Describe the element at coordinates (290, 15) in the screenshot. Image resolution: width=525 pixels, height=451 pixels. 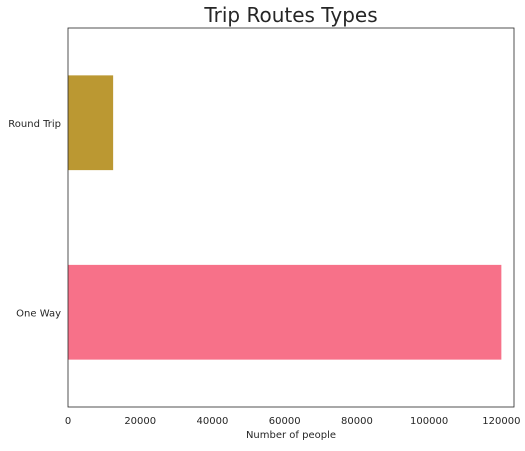
I see `chart-title: Trip Routes Types` at that location.